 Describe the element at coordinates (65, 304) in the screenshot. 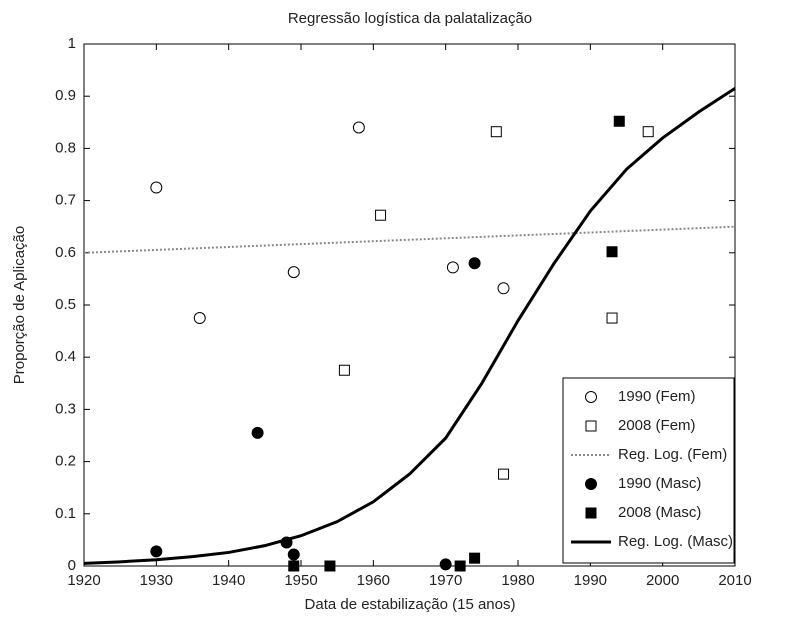

I see `y-tick-label: 0.5` at that location.